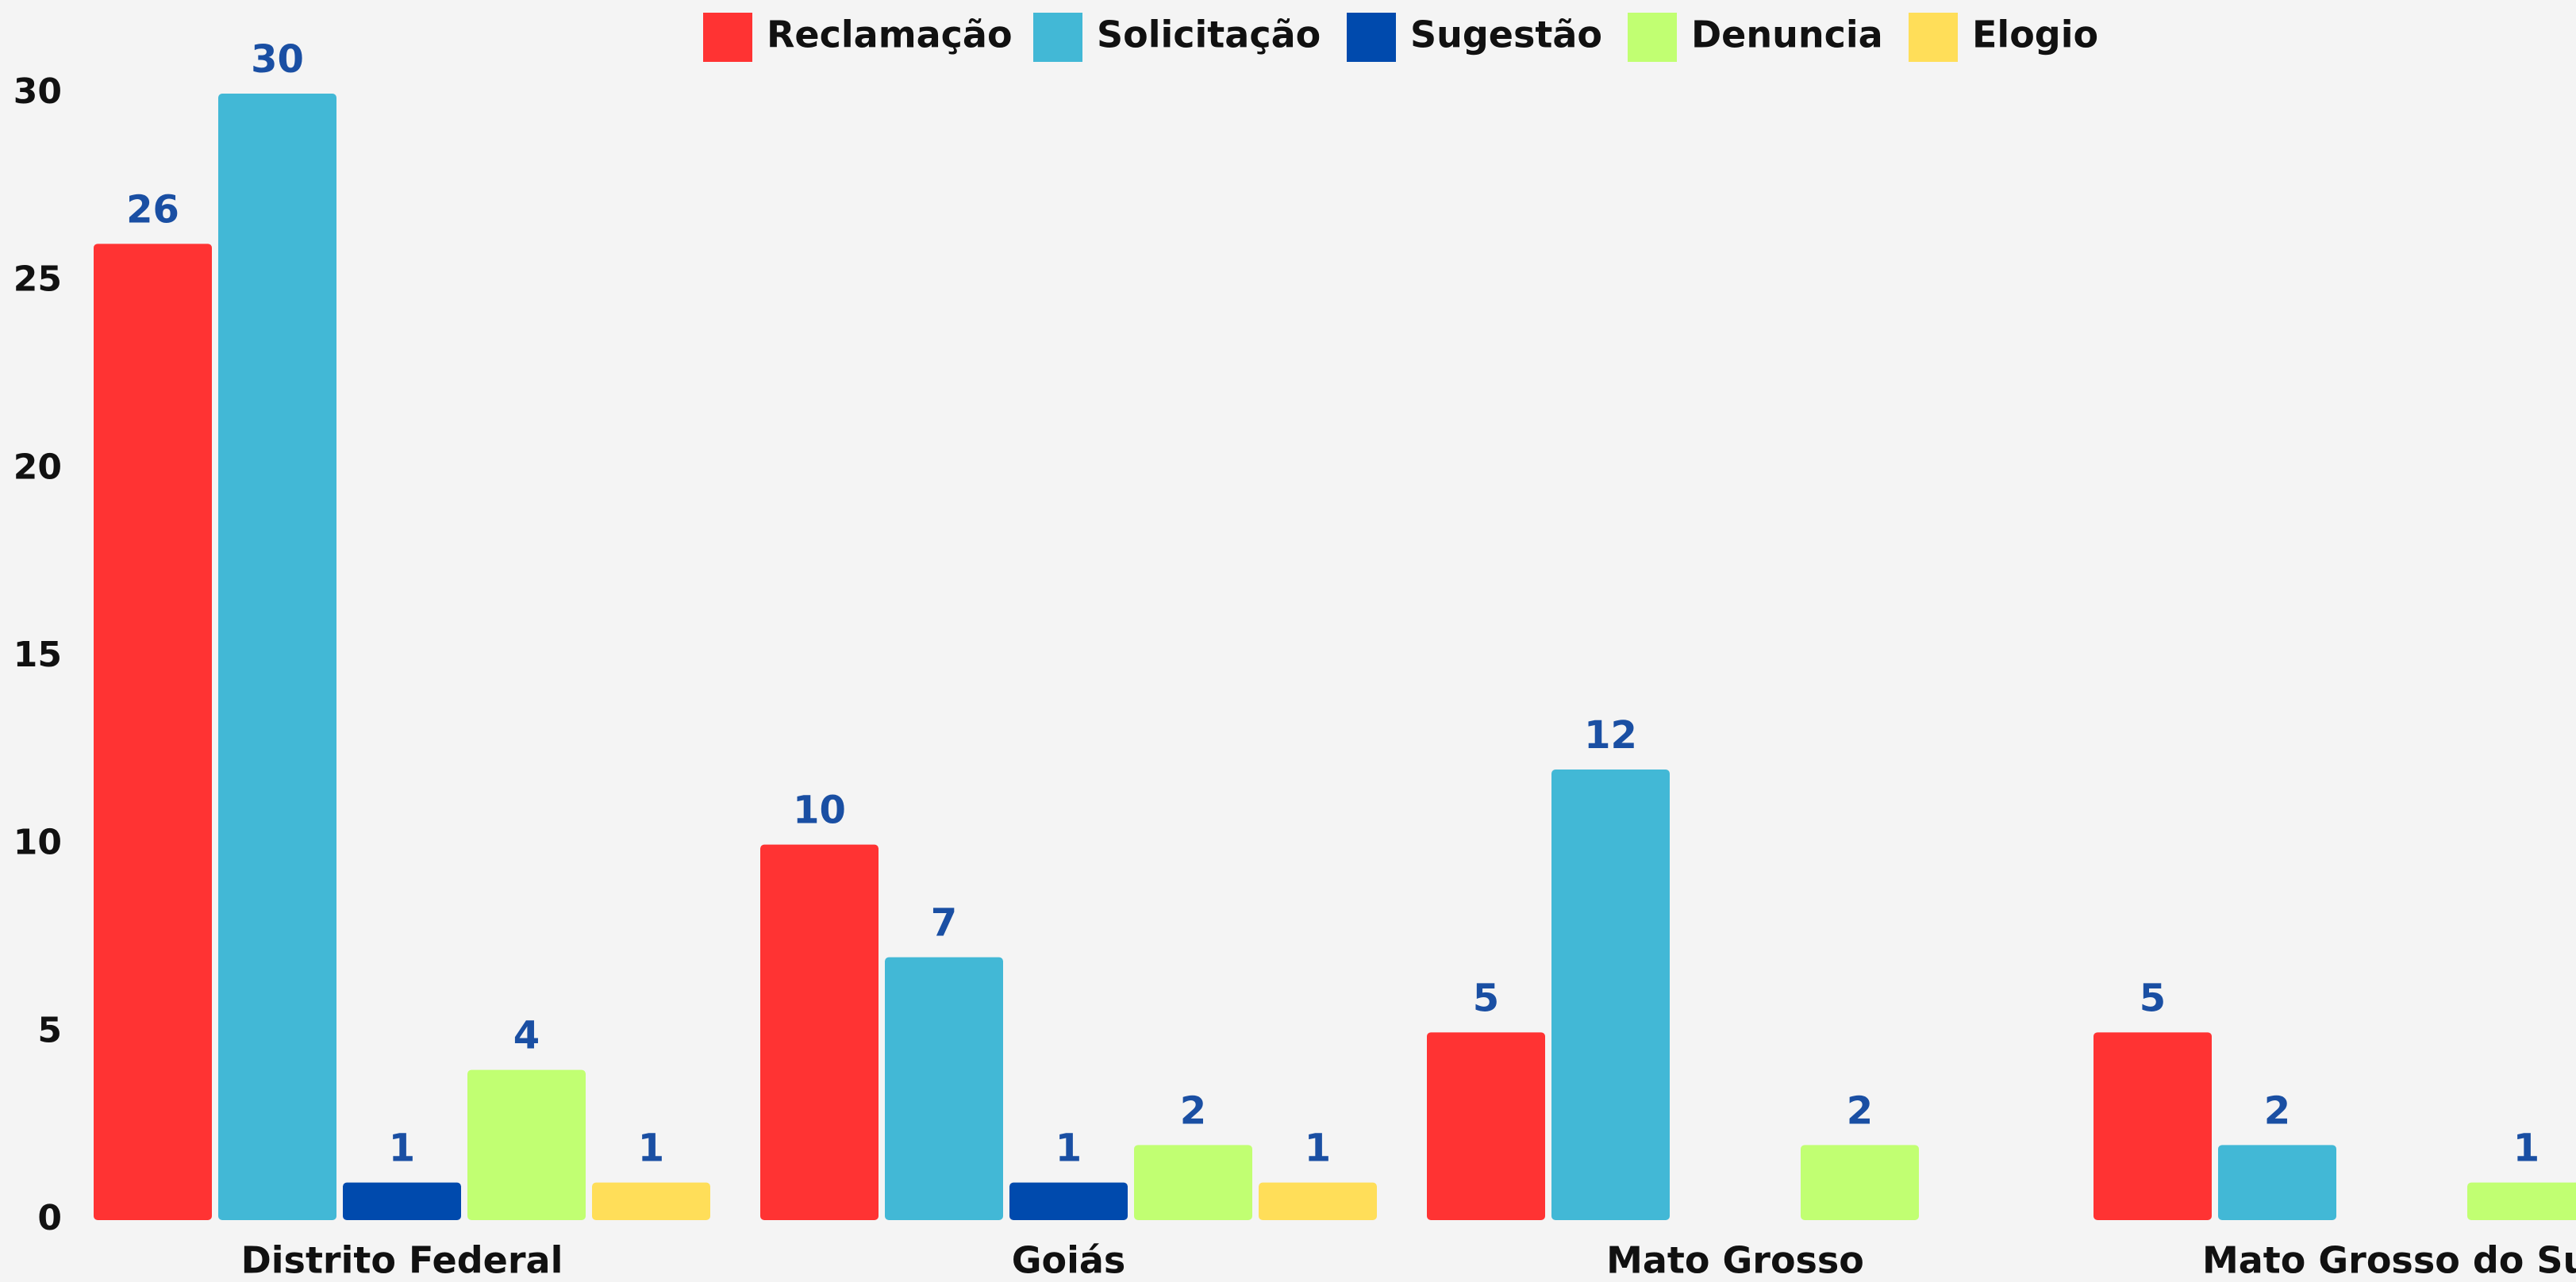 Image resolution: width=2576 pixels, height=1282 pixels. What do you see at coordinates (890, 34) in the screenshot?
I see `legend-label: Reclamação` at bounding box center [890, 34].